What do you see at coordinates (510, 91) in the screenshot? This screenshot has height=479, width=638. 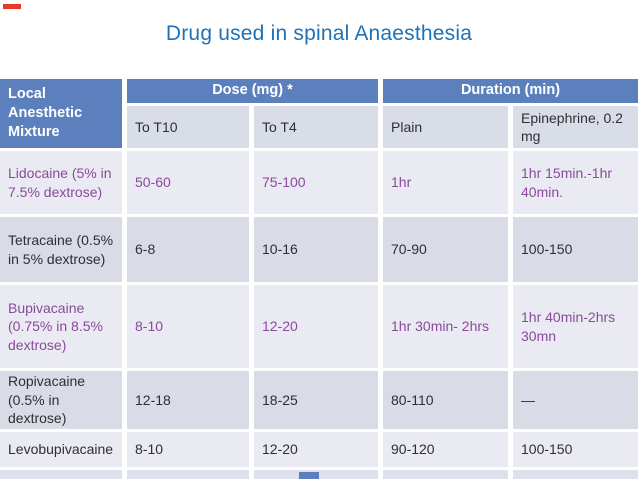 I see `duration-group-header: Duration (min)` at bounding box center [510, 91].